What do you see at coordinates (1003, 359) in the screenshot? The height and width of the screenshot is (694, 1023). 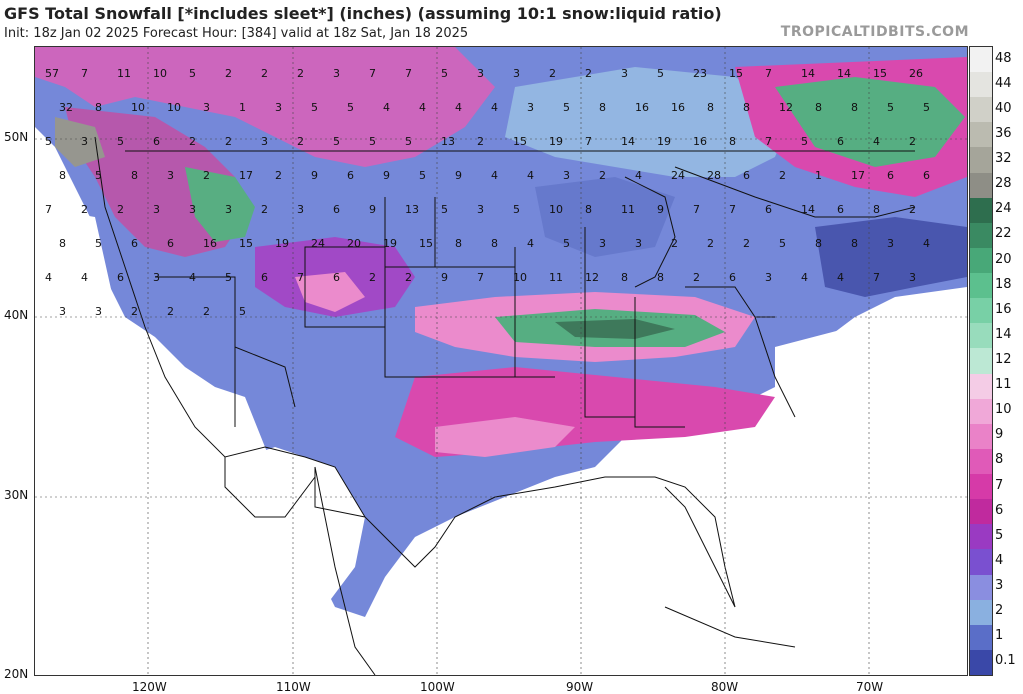 I see `colorbar-label: 12` at bounding box center [1003, 359].